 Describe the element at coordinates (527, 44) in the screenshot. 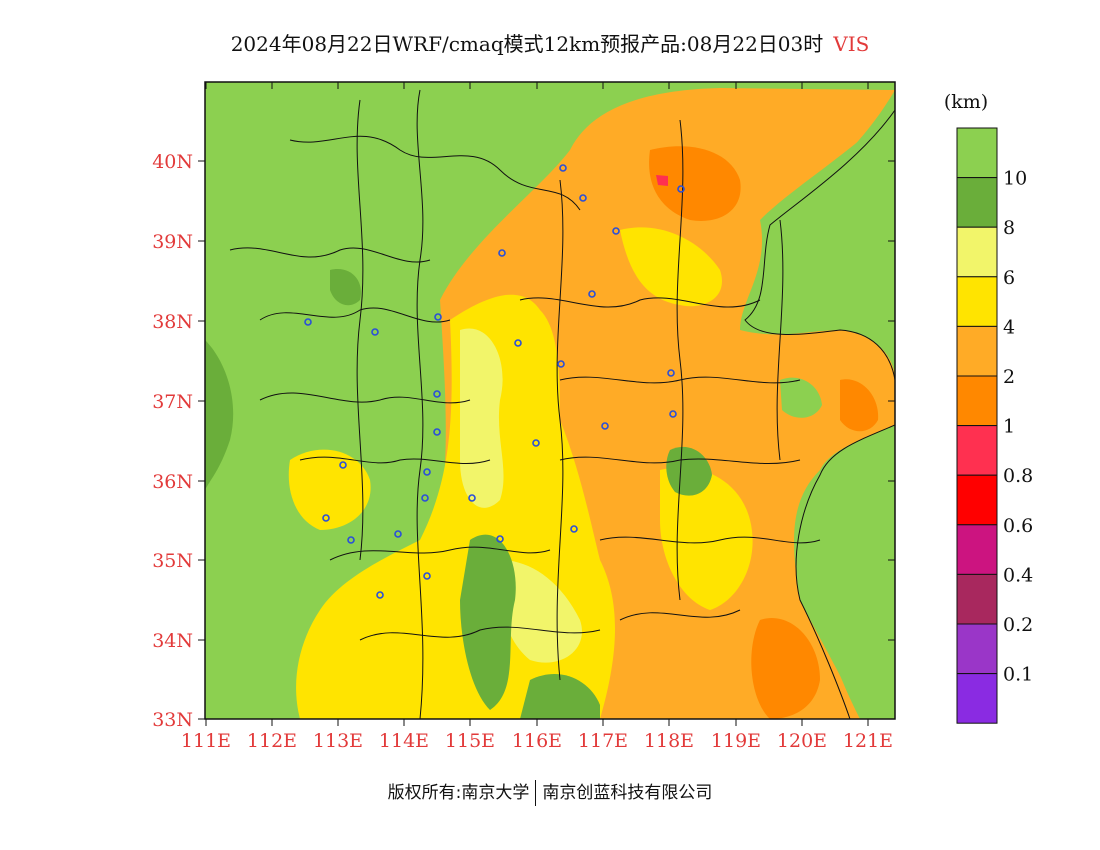

I see `title-main: 2024年08月22日WRF/cmaq模式12km预报产品:08月22日03时` at that location.